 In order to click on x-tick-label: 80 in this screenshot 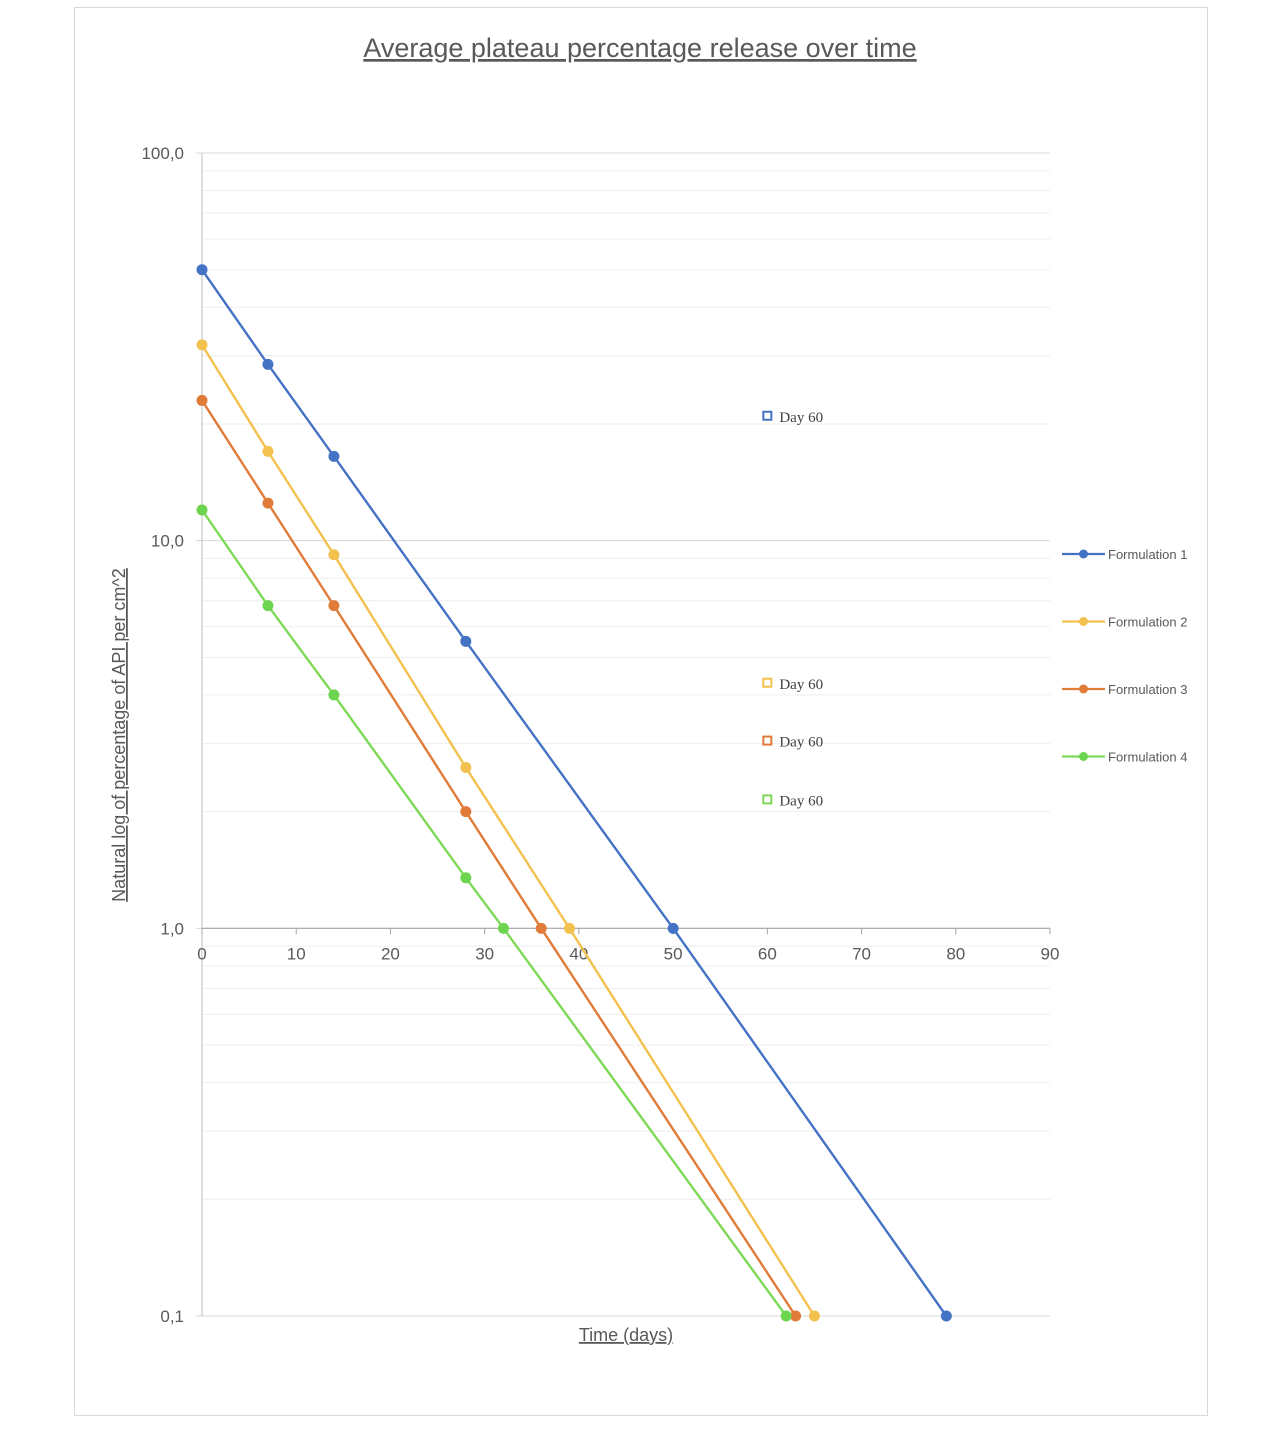, I will do `click(955, 953)`.